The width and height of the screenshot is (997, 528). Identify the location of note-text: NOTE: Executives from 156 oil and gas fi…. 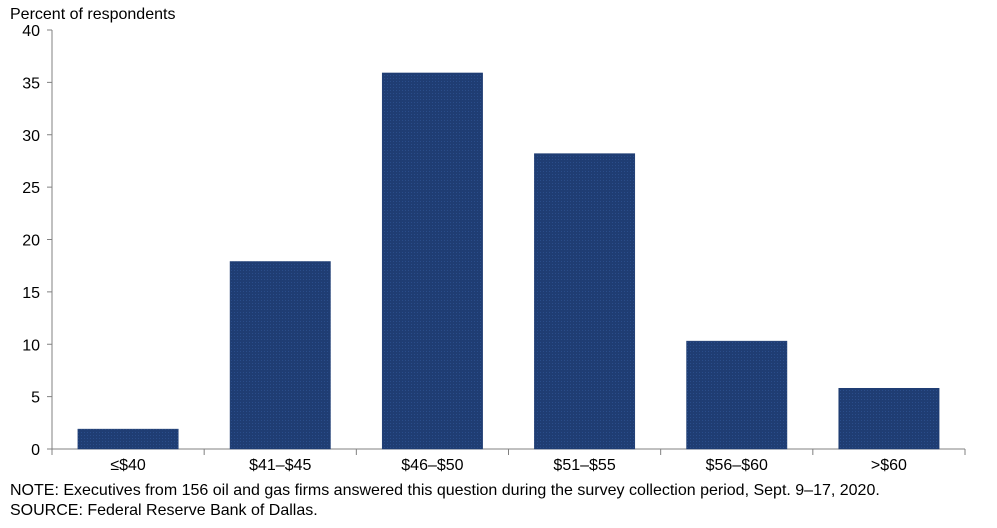
(445, 491).